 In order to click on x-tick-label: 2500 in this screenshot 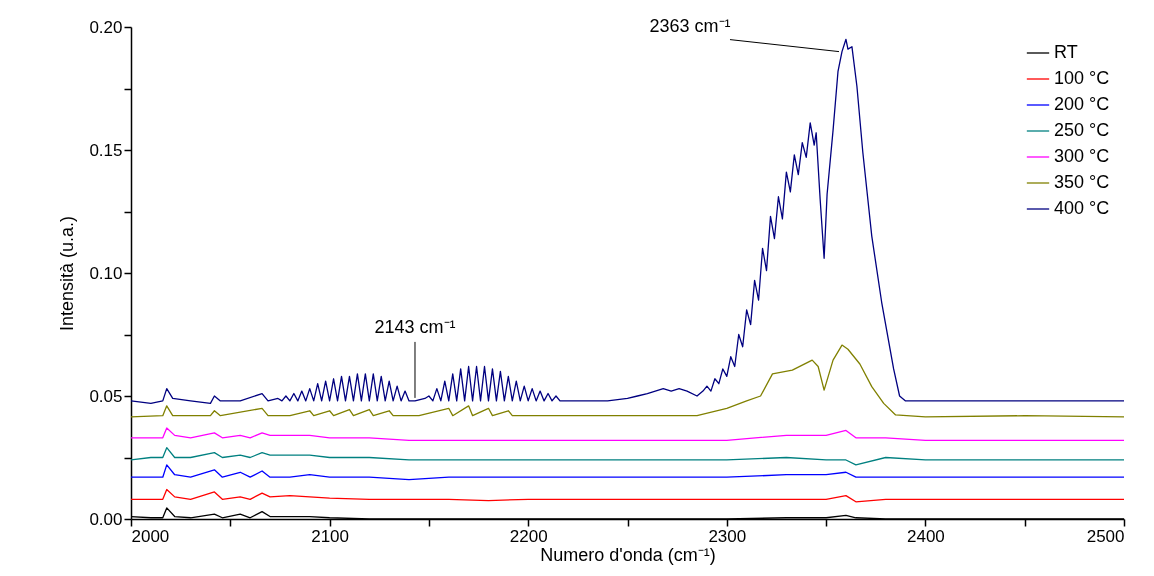, I will do `click(1105, 536)`.